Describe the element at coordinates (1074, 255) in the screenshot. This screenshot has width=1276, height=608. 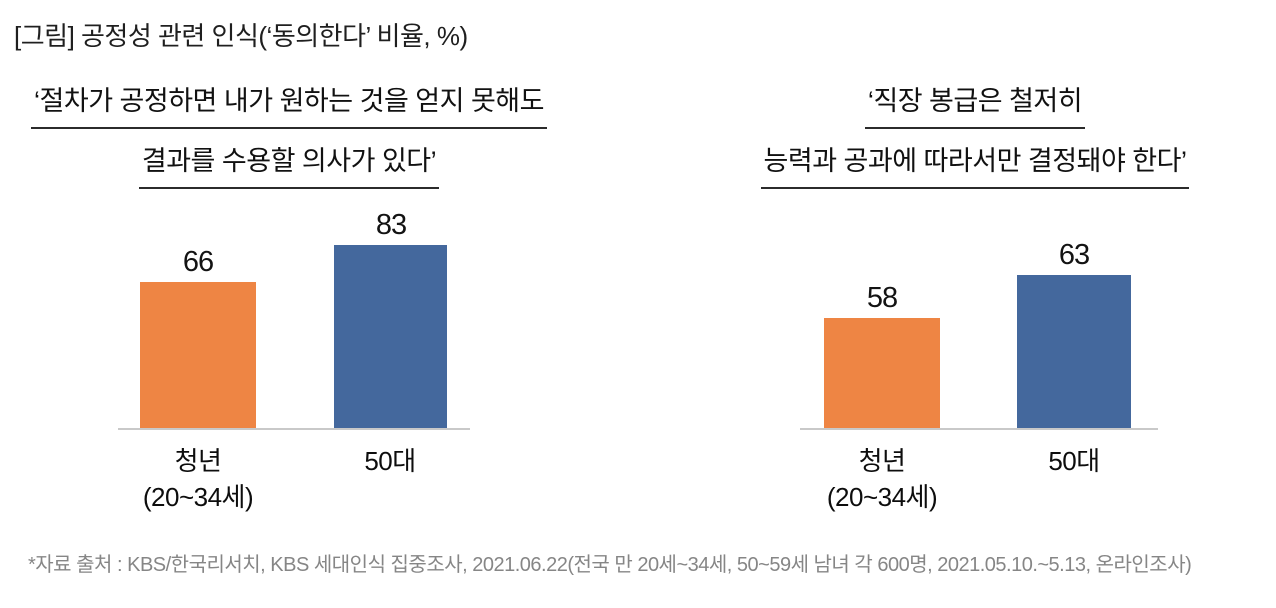
I see `value-label-fifties: 63` at that location.